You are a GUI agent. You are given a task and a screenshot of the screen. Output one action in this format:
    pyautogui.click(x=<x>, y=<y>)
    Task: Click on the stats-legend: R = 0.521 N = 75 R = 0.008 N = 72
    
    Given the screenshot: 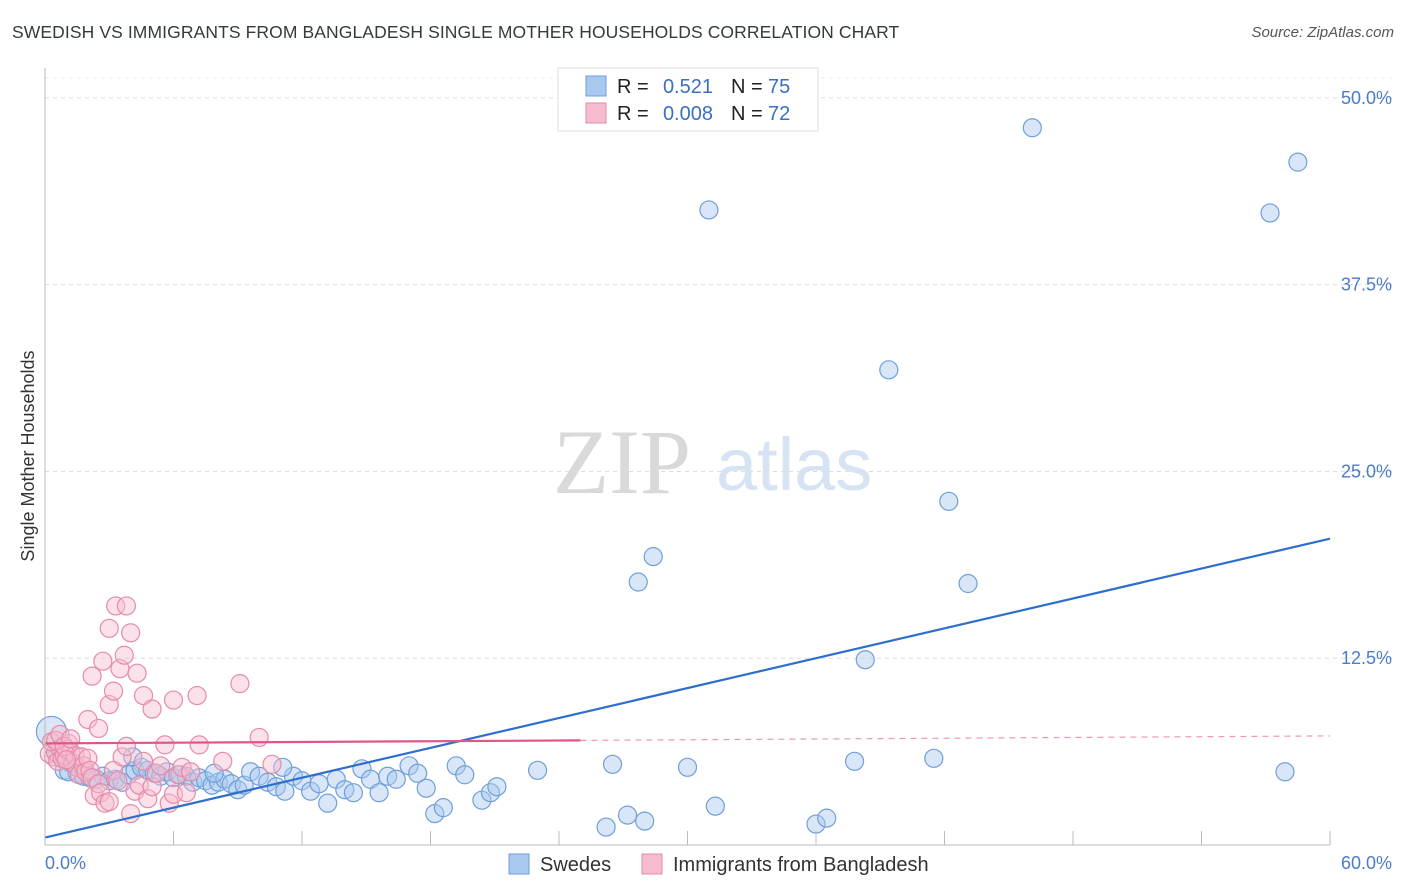 What is the action you would take?
    pyautogui.click(x=688, y=99)
    